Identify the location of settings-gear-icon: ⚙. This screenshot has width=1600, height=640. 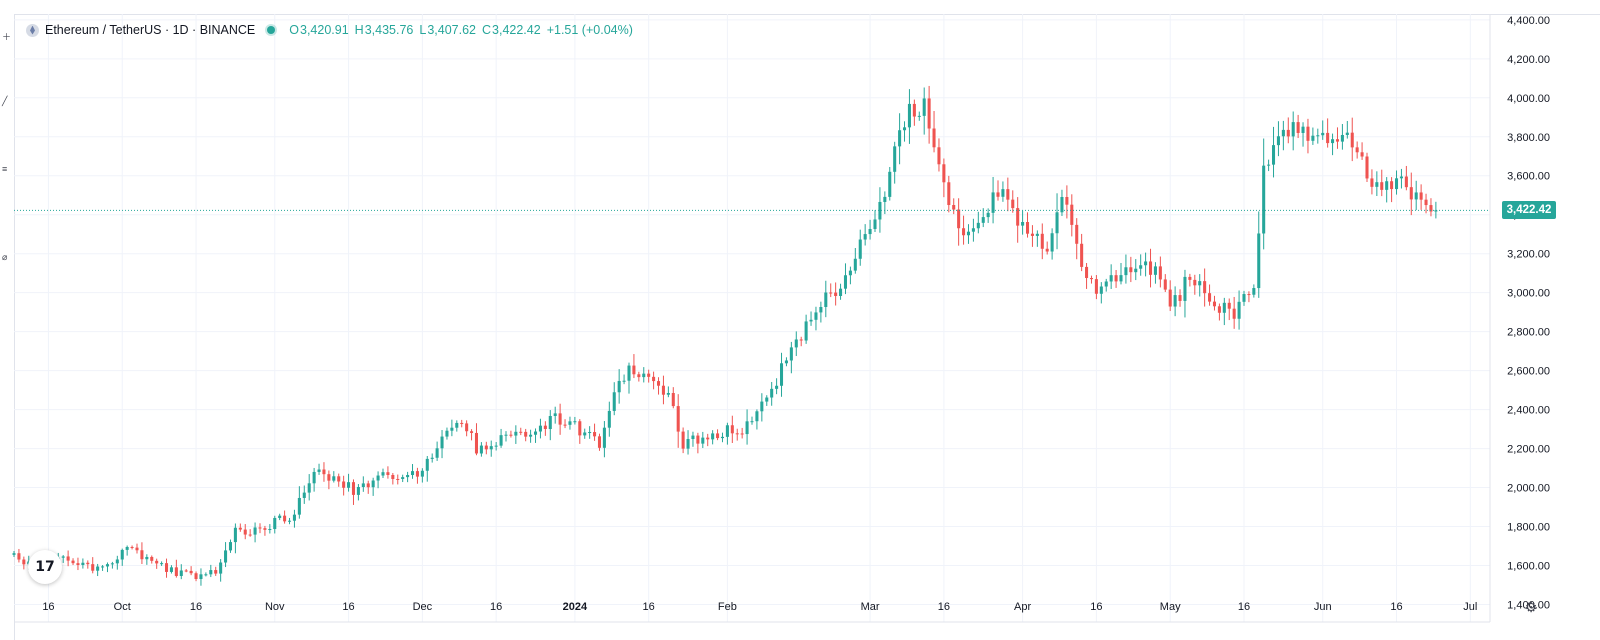
(1531, 606).